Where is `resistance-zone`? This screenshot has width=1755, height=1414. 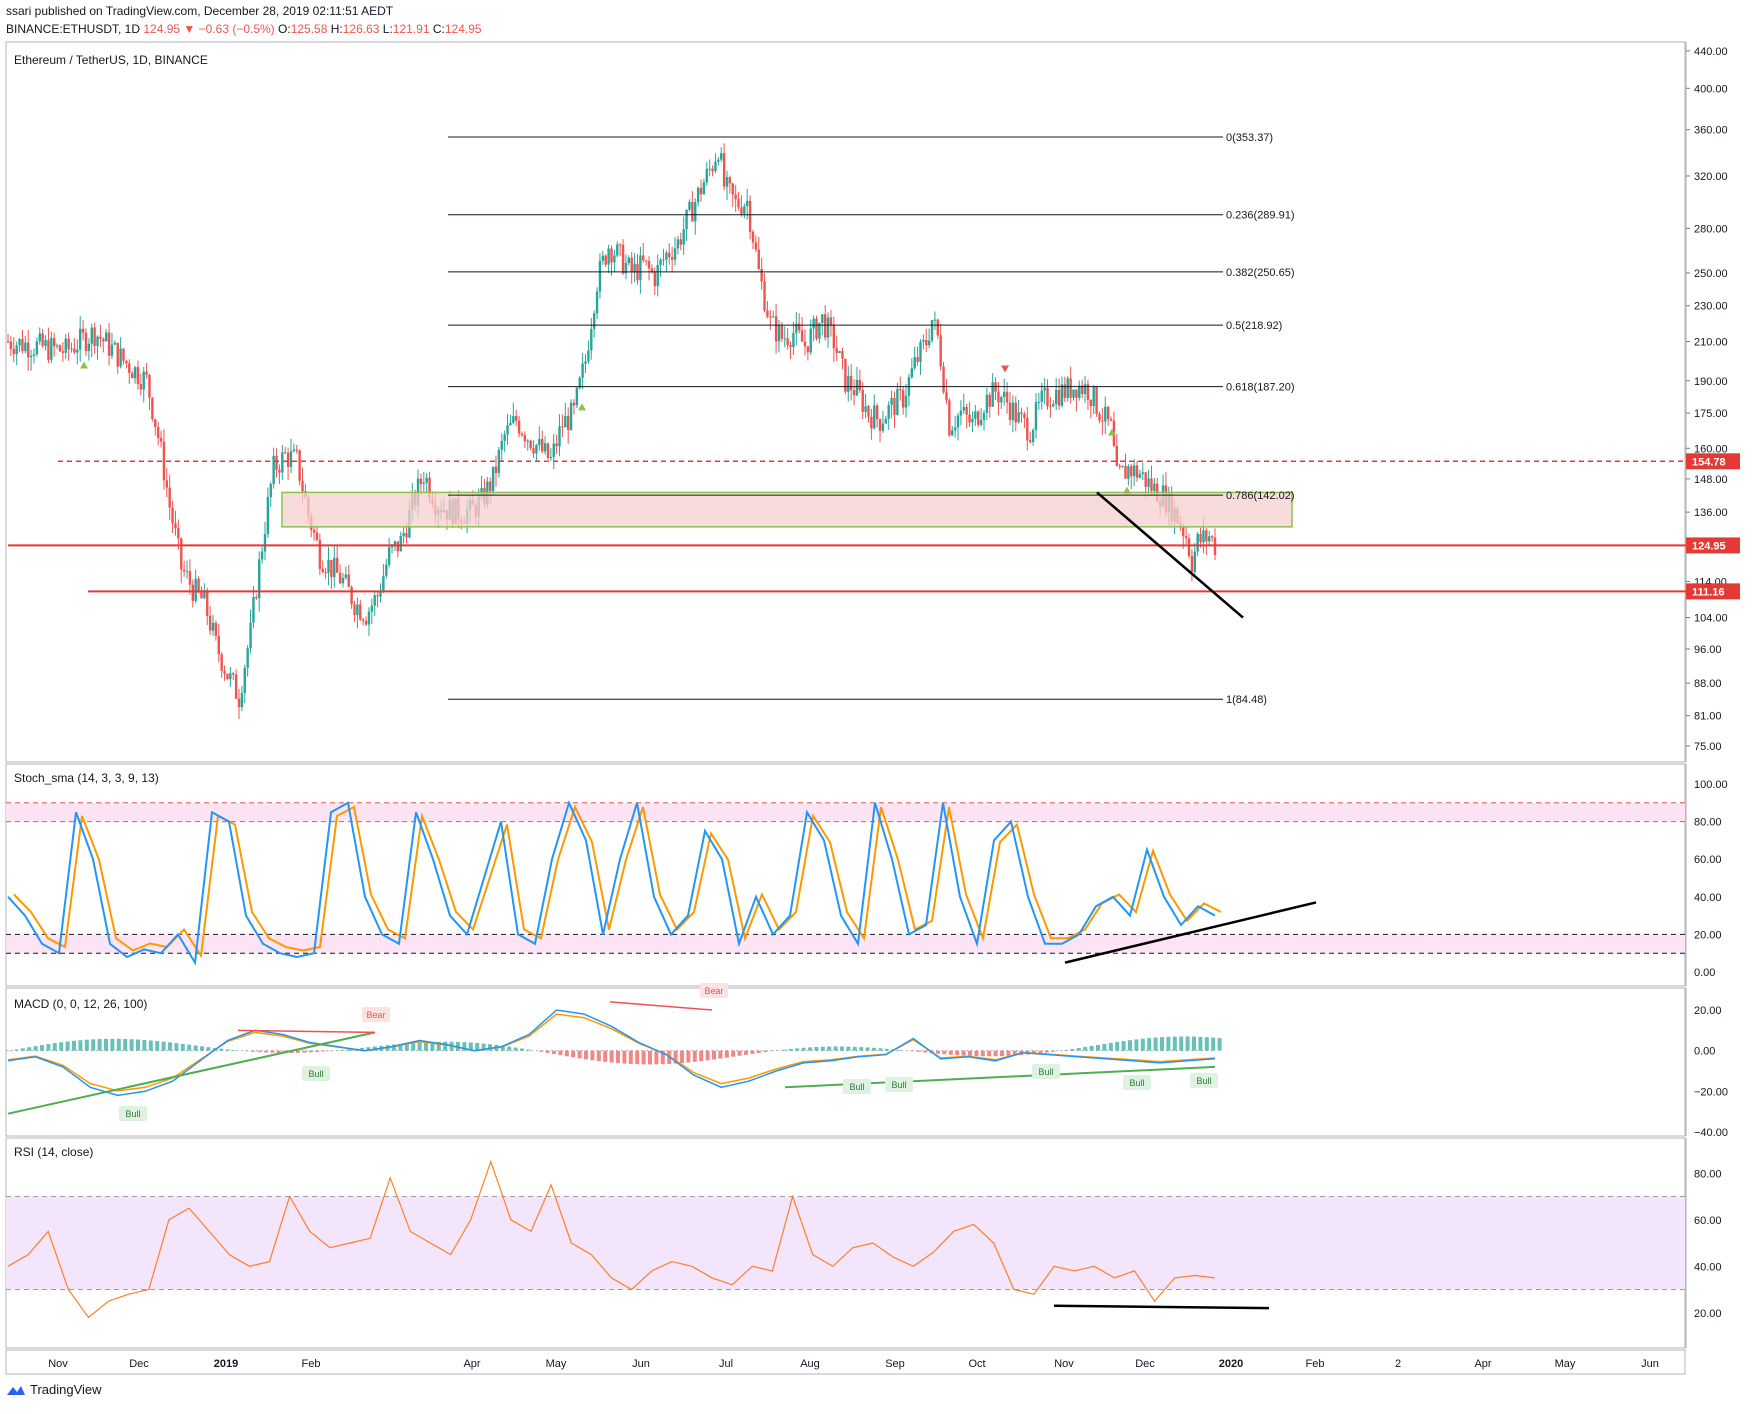
resistance-zone is located at coordinates (787, 509).